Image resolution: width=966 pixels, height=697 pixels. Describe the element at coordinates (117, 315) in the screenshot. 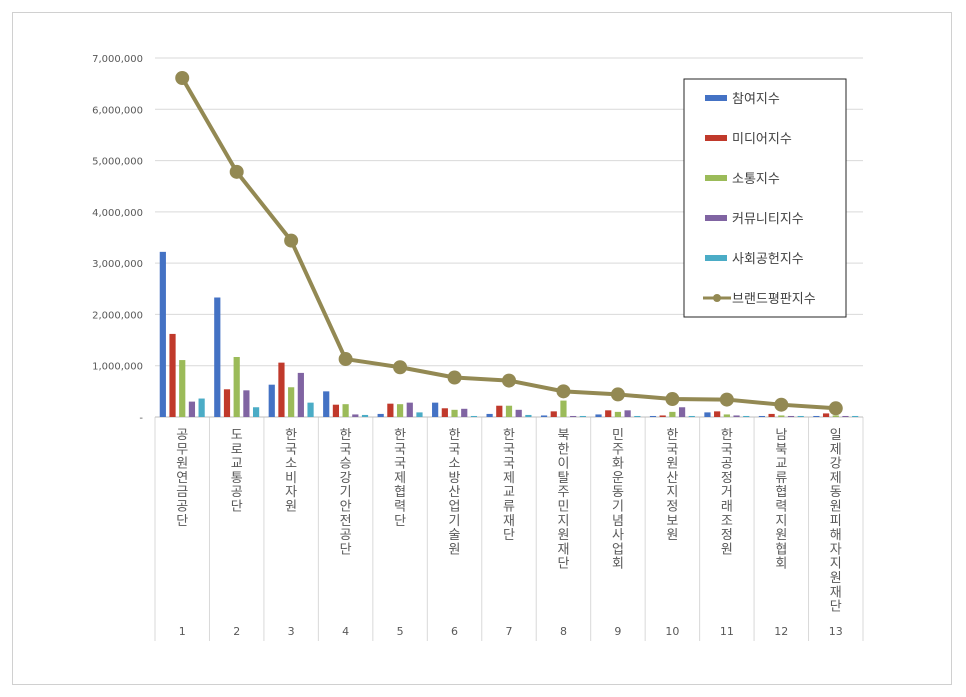

I see `y-tick-label: 2,000,000` at that location.